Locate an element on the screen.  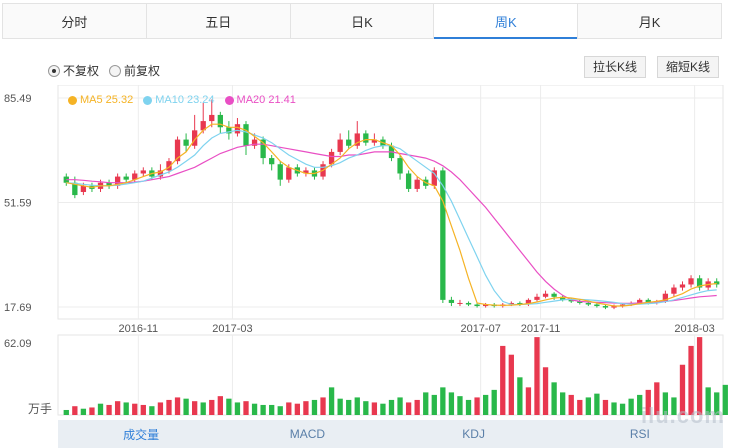
legend-label: MA5 25.32 is located at coordinates (107, 100).